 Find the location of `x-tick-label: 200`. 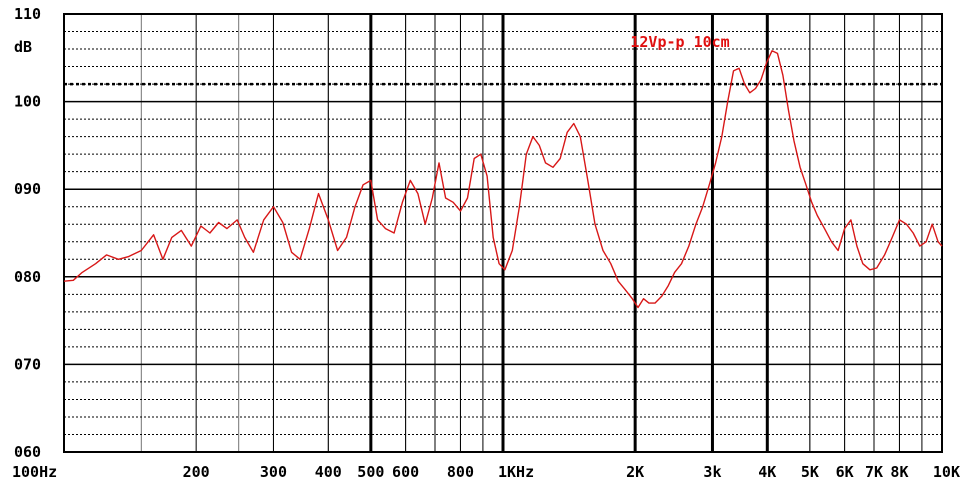

x-tick-label: 200 is located at coordinates (196, 472).